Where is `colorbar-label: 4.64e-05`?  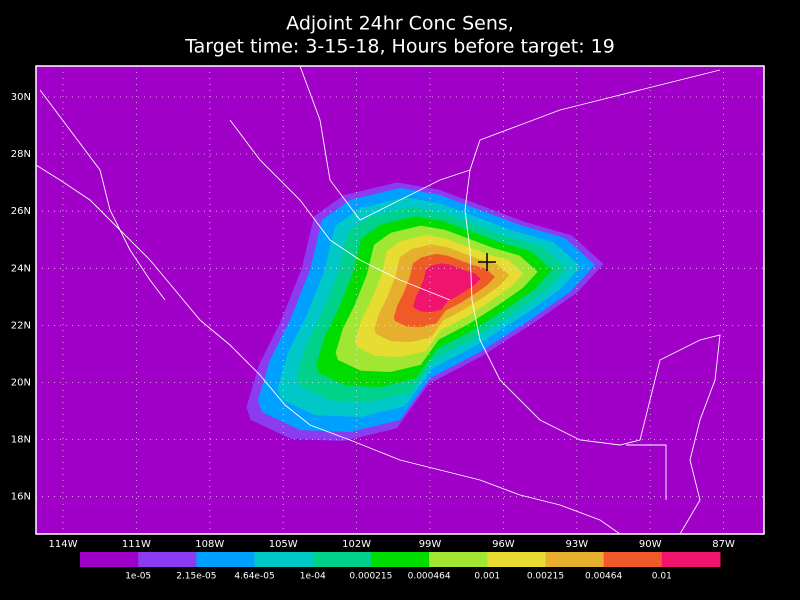 colorbar-label: 4.64e-05 is located at coordinates (254, 577).